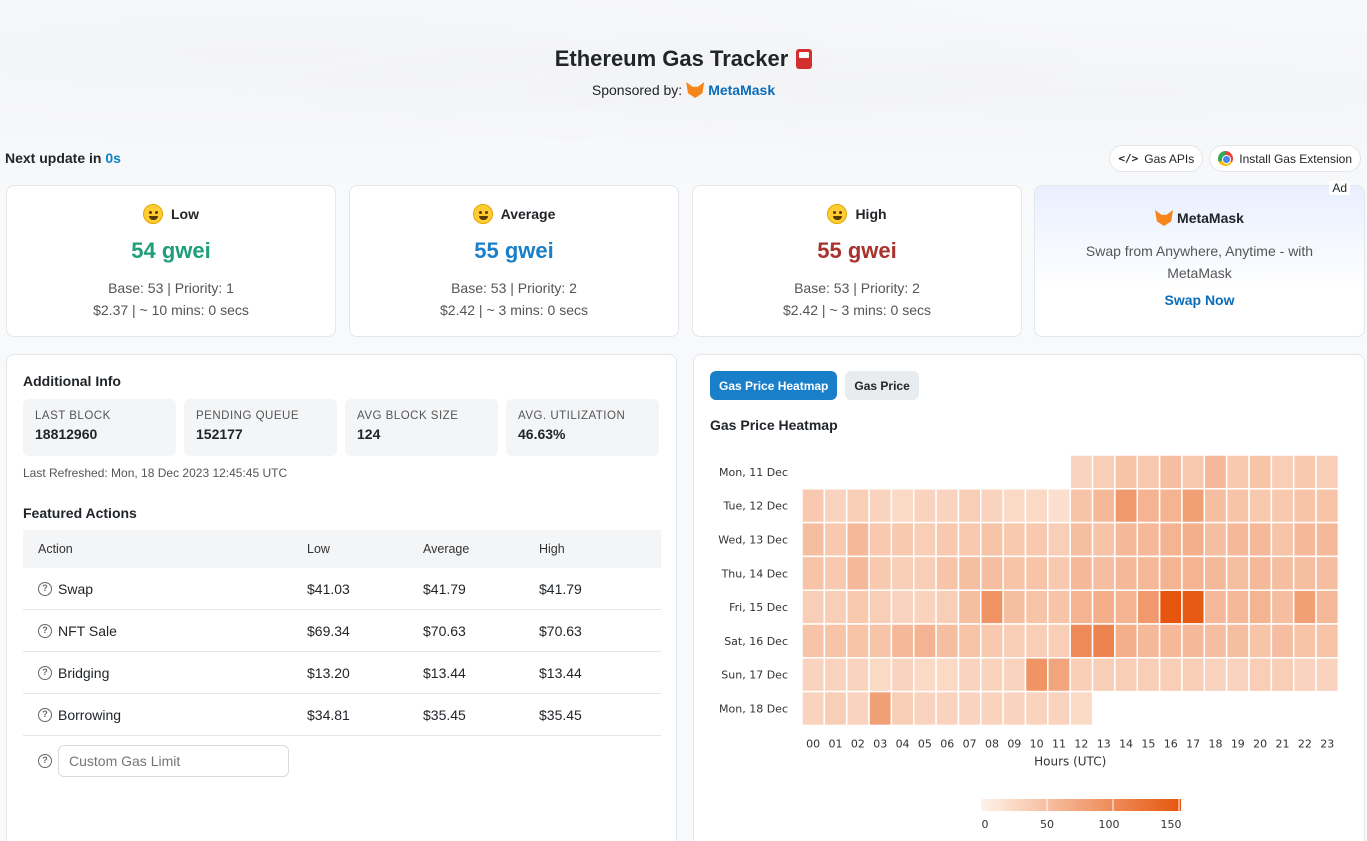 This screenshot has height=841, width=1367. I want to click on low-gas-price: 54 gwei, so click(171, 250).